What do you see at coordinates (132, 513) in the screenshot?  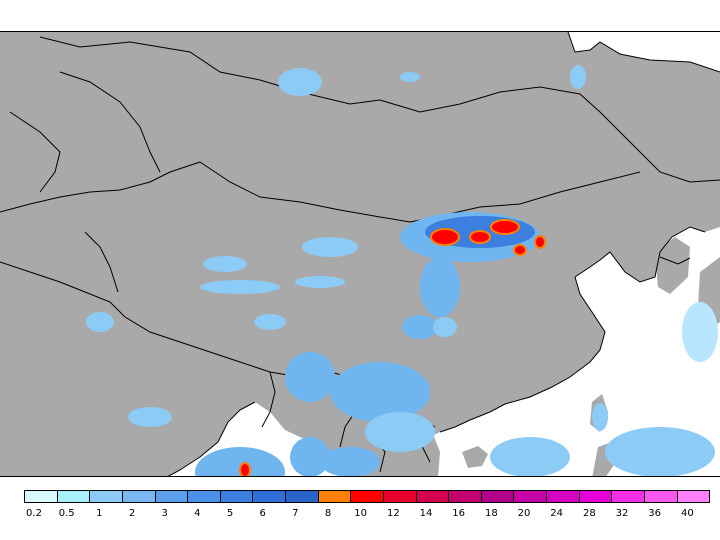 I see `colorbar-tick-label: 2` at bounding box center [132, 513].